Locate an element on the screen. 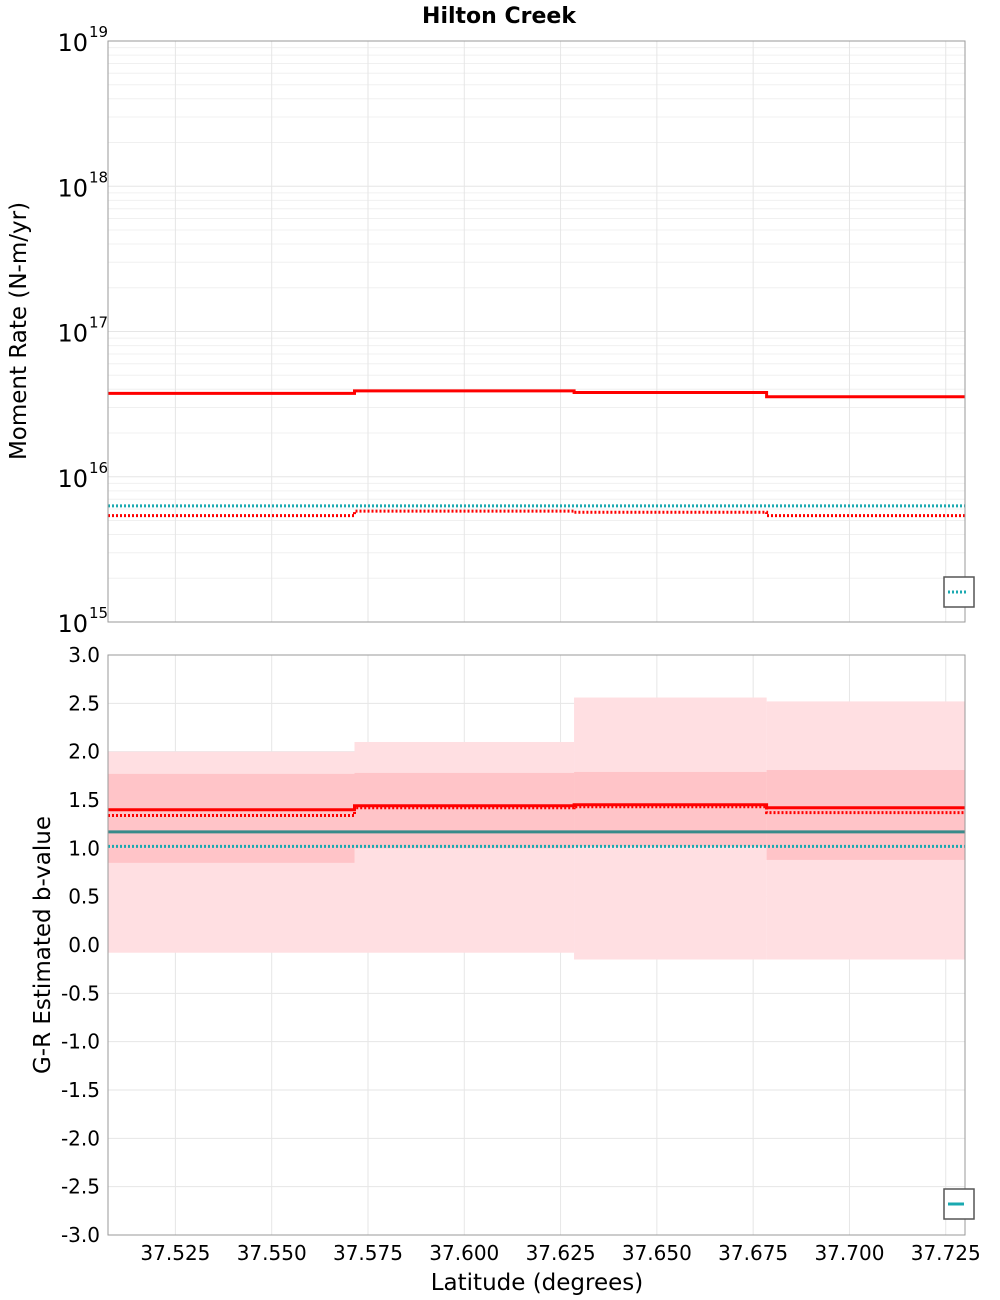  bottom-series-red-dotted is located at coordinates (536, 811).